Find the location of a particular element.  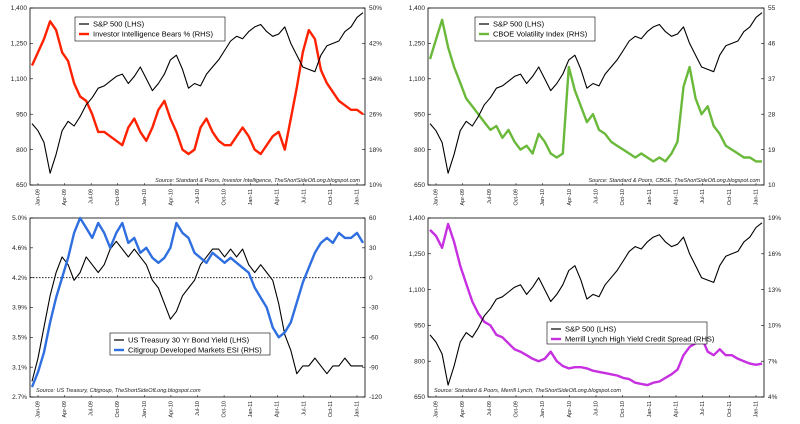

y-left-tick-label: 3.5% is located at coordinates (19, 338).